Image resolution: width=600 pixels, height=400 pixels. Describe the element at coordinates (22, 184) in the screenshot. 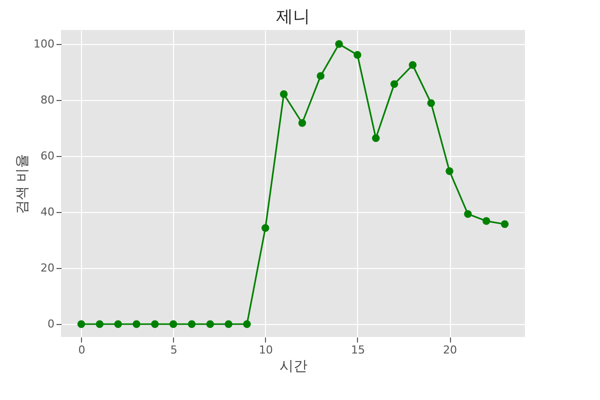

I see `y-axis-title: 검색 비율` at that location.